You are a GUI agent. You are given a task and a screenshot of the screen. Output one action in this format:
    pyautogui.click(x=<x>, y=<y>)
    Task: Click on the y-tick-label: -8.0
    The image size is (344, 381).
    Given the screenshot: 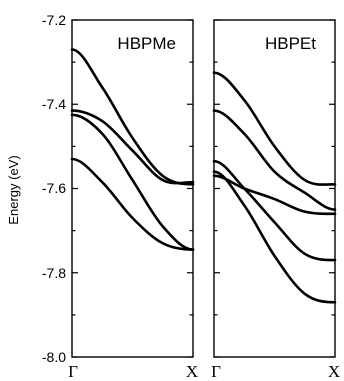 What is the action you would take?
    pyautogui.click(x=54, y=357)
    